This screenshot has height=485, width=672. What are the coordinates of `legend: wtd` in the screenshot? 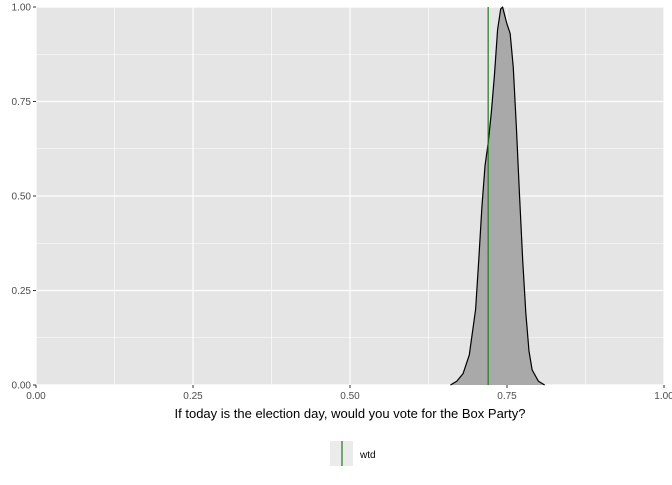 It's located at (353, 453).